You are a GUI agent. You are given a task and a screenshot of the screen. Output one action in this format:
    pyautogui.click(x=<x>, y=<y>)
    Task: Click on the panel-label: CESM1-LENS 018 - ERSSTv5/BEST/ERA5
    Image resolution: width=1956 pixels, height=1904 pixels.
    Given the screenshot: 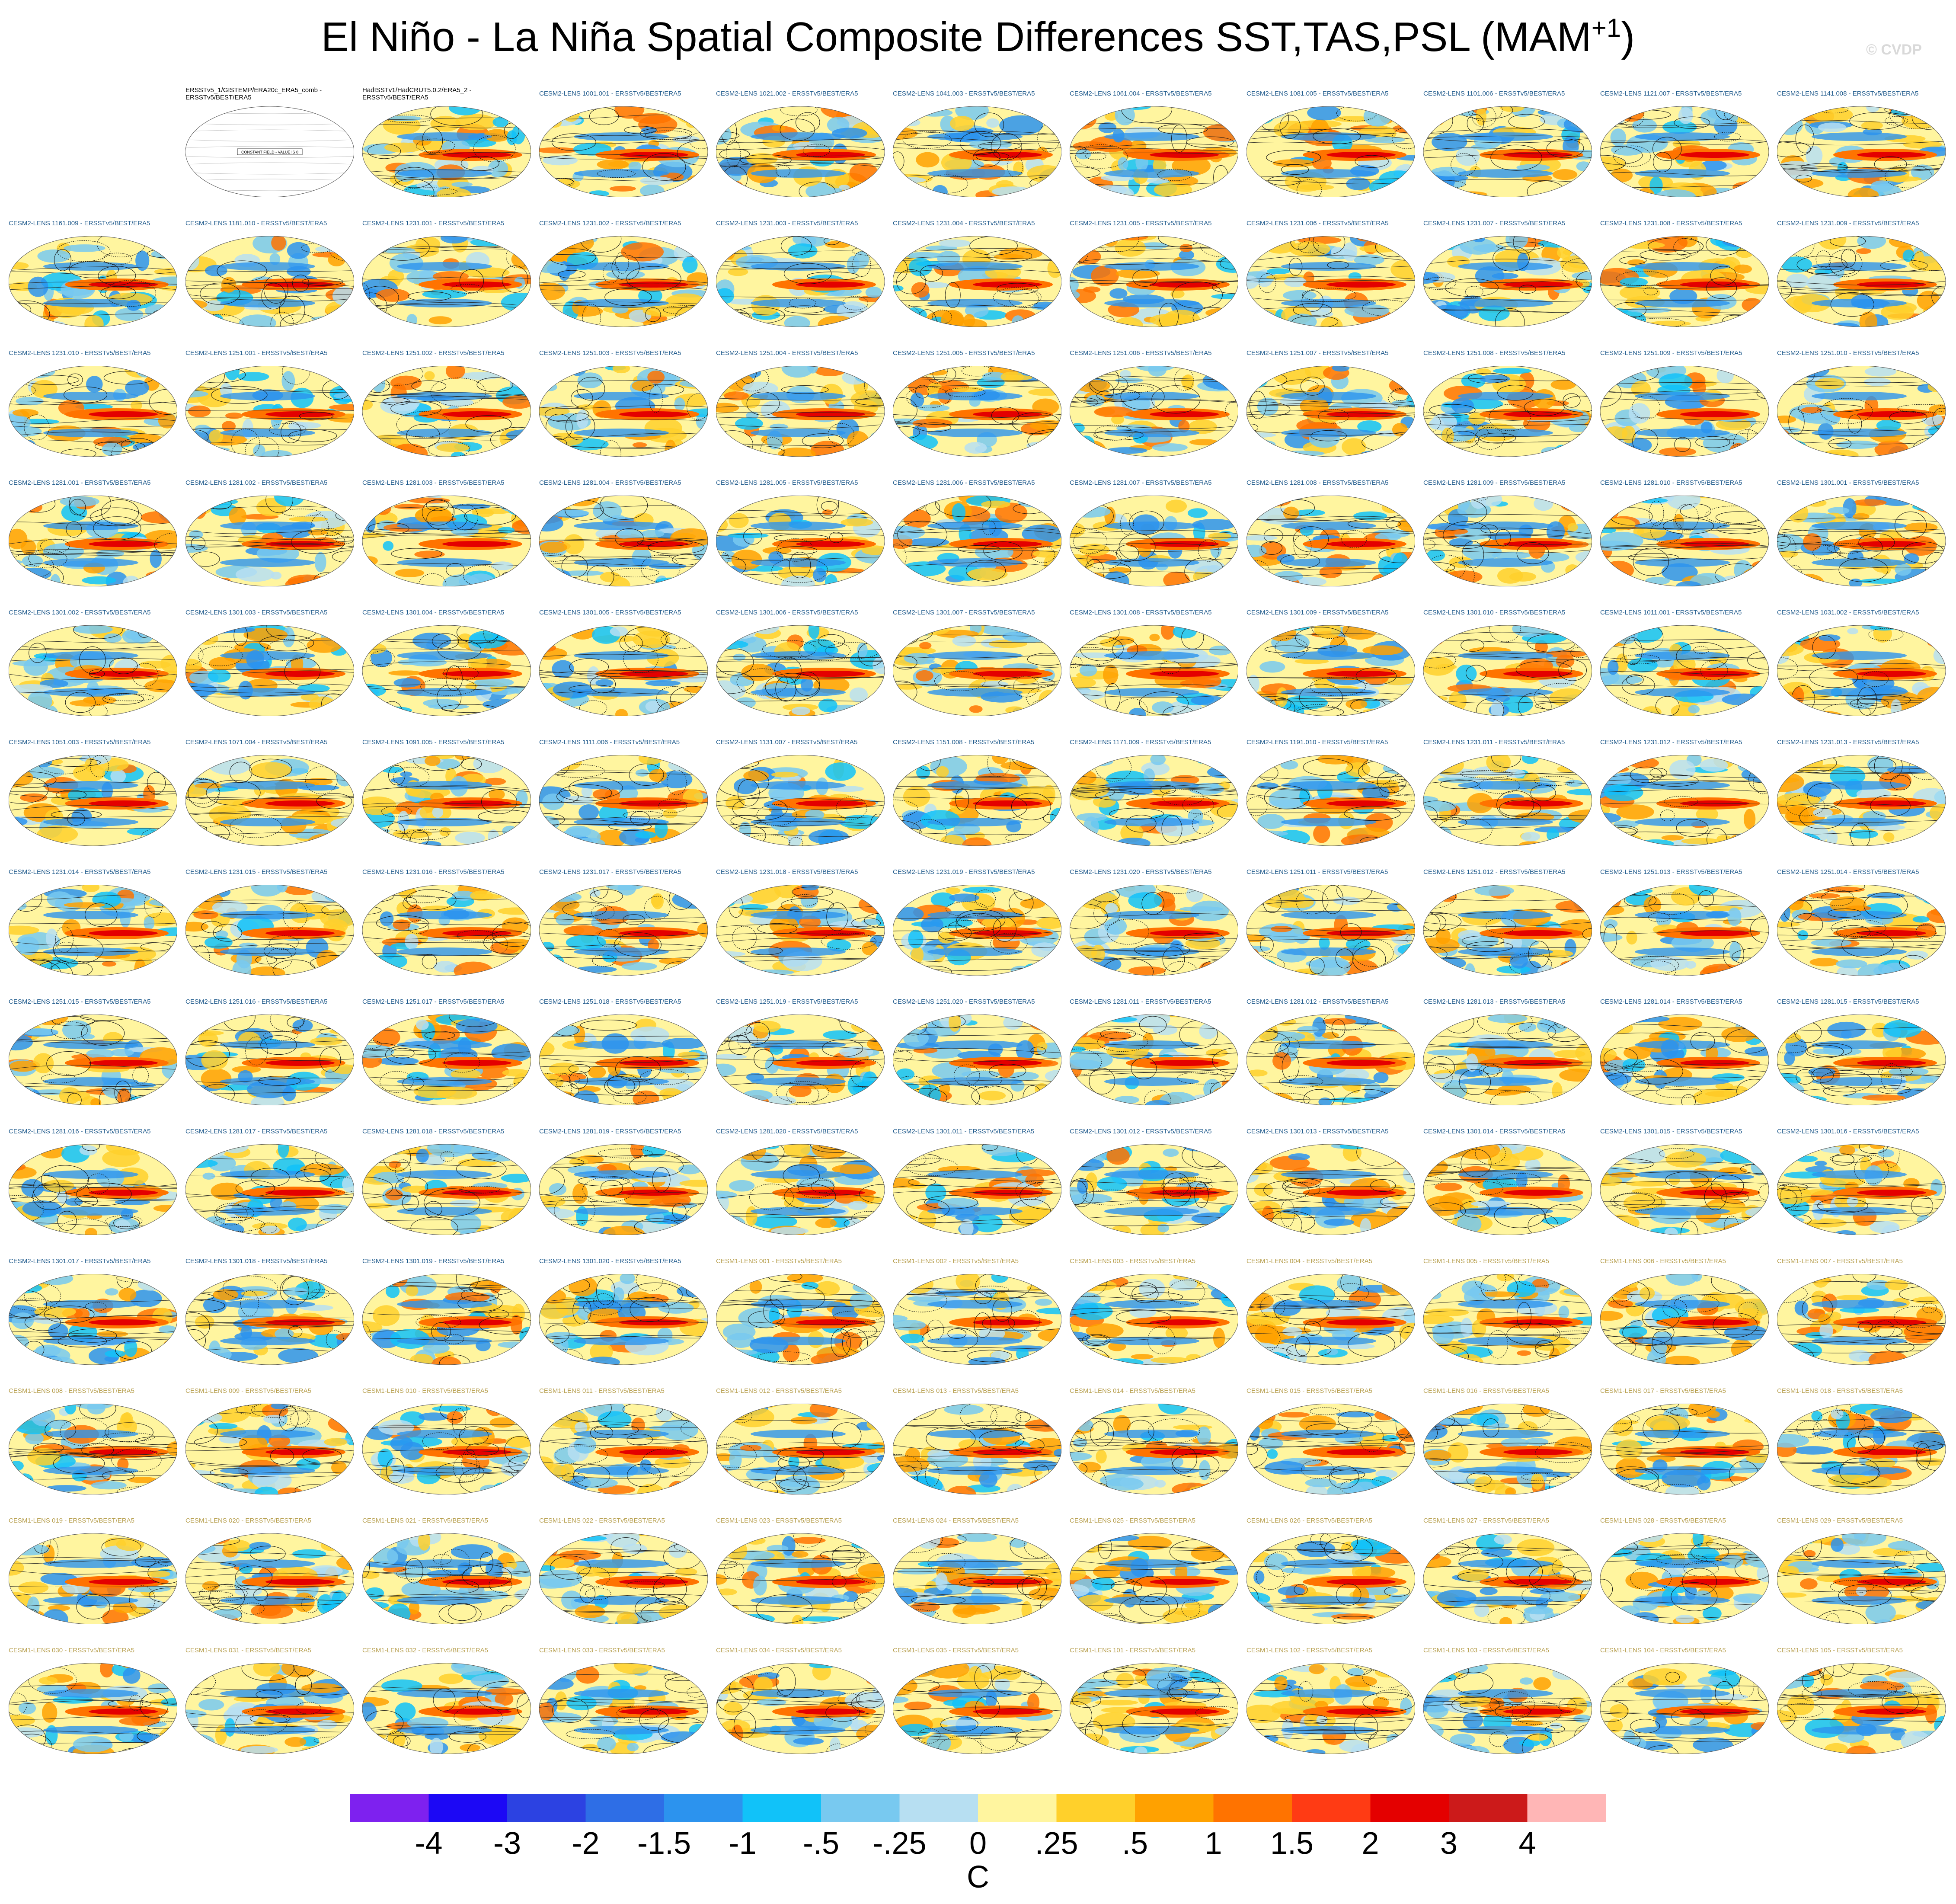 What is the action you would take?
    pyautogui.click(x=1840, y=1391)
    